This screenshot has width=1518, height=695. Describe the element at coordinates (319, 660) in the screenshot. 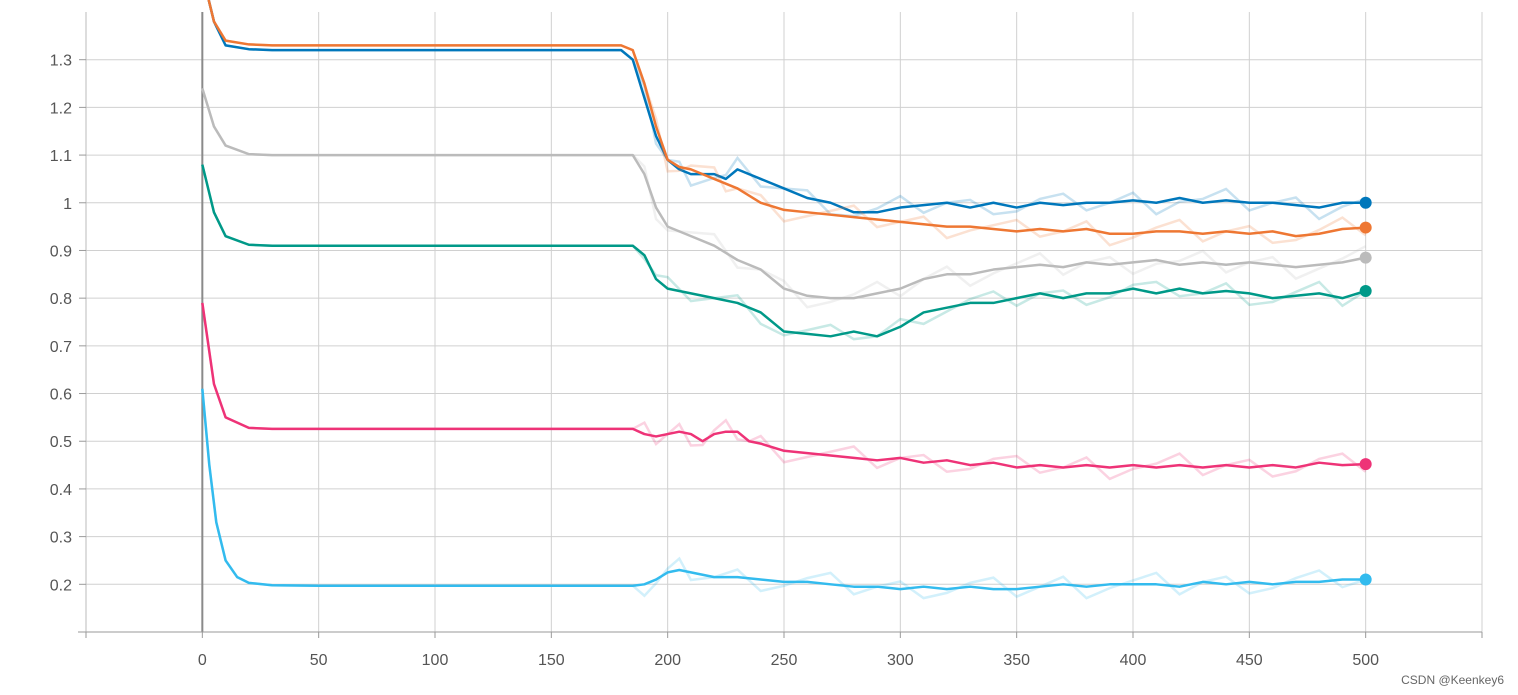

I see `x-tick-label: 50` at that location.